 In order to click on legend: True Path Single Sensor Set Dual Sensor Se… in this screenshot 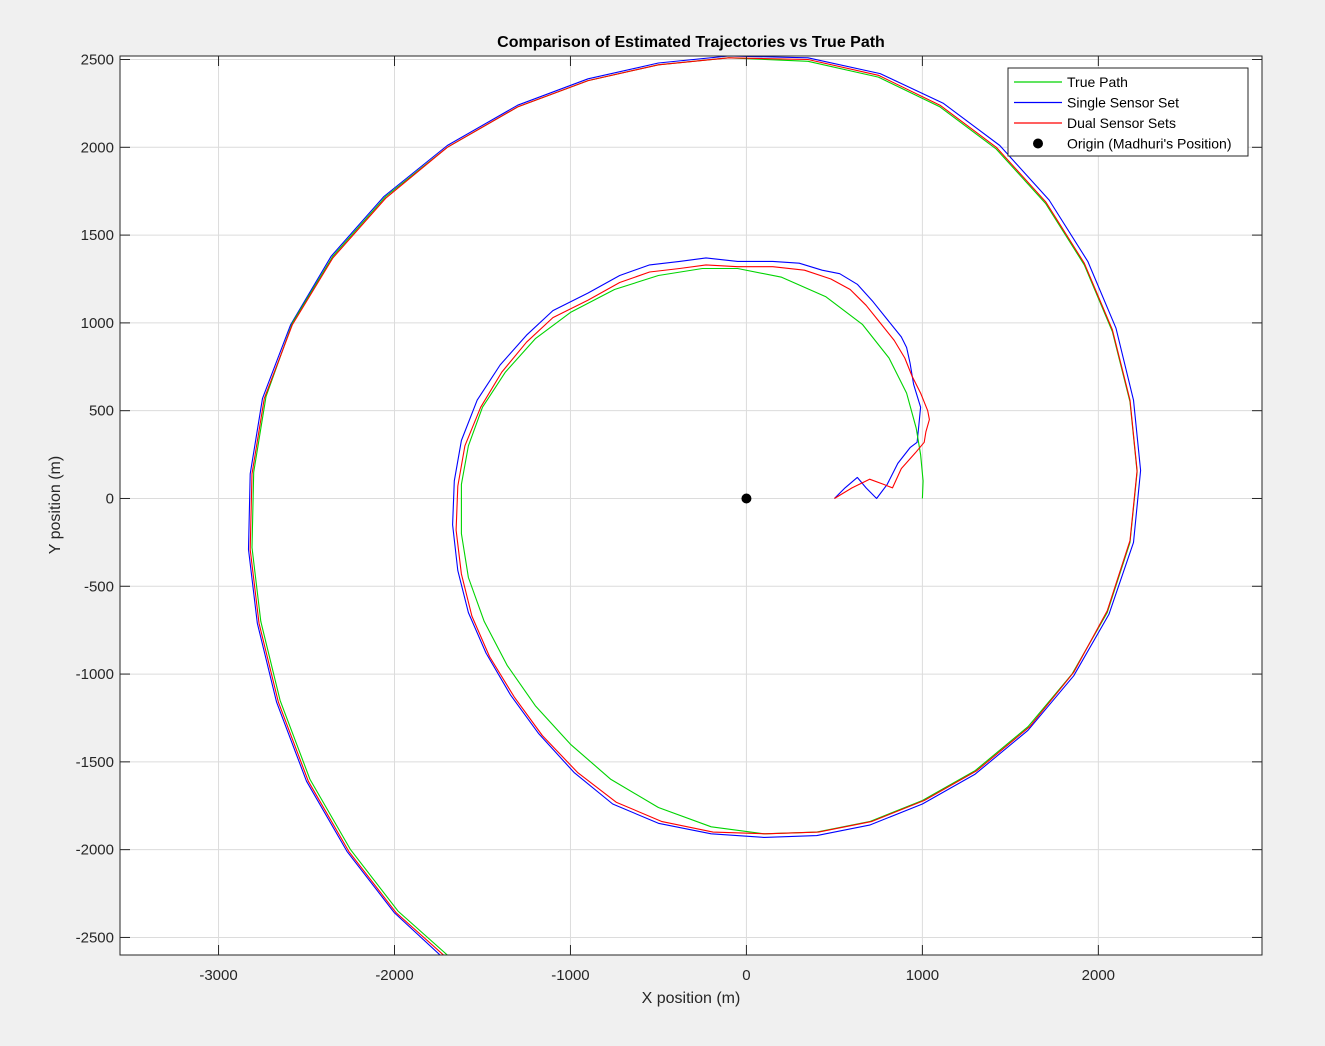, I will do `click(1128, 112)`.